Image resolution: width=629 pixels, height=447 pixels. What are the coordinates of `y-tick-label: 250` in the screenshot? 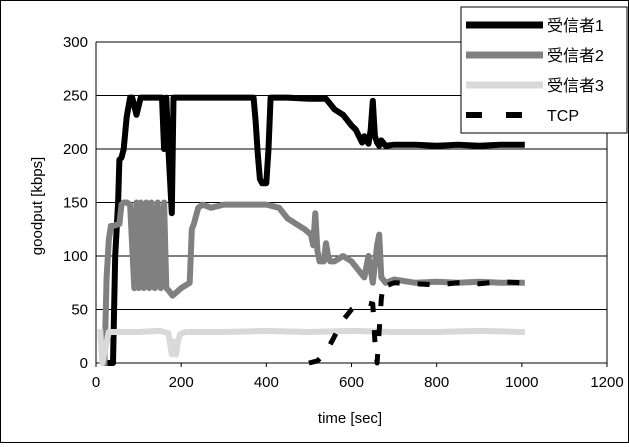 It's located at (75, 96).